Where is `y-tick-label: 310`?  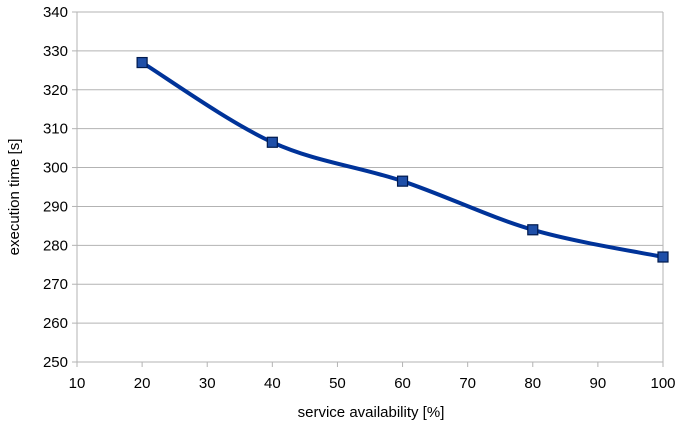
y-tick-label: 310 is located at coordinates (55, 129).